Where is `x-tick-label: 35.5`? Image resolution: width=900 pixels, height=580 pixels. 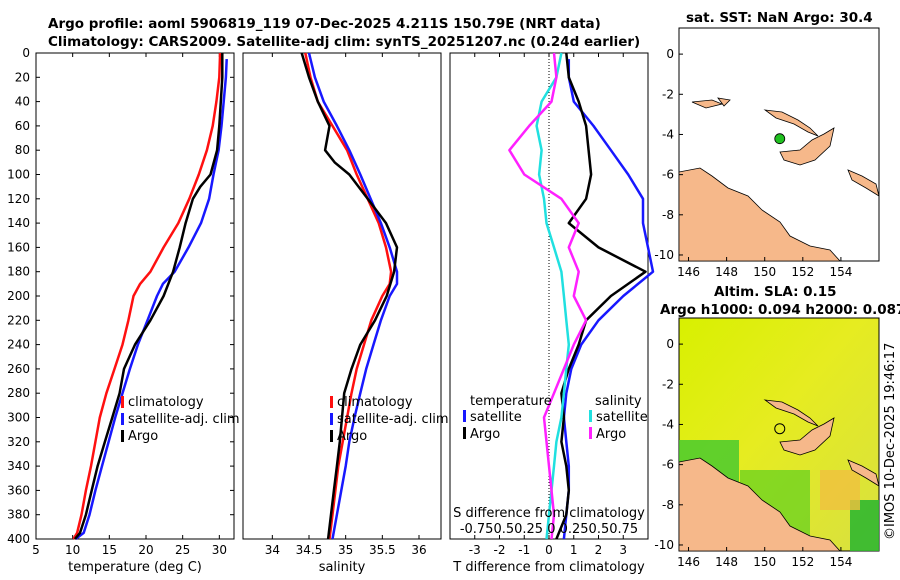 x-tick-label: 35.5 is located at coordinates (382, 550).